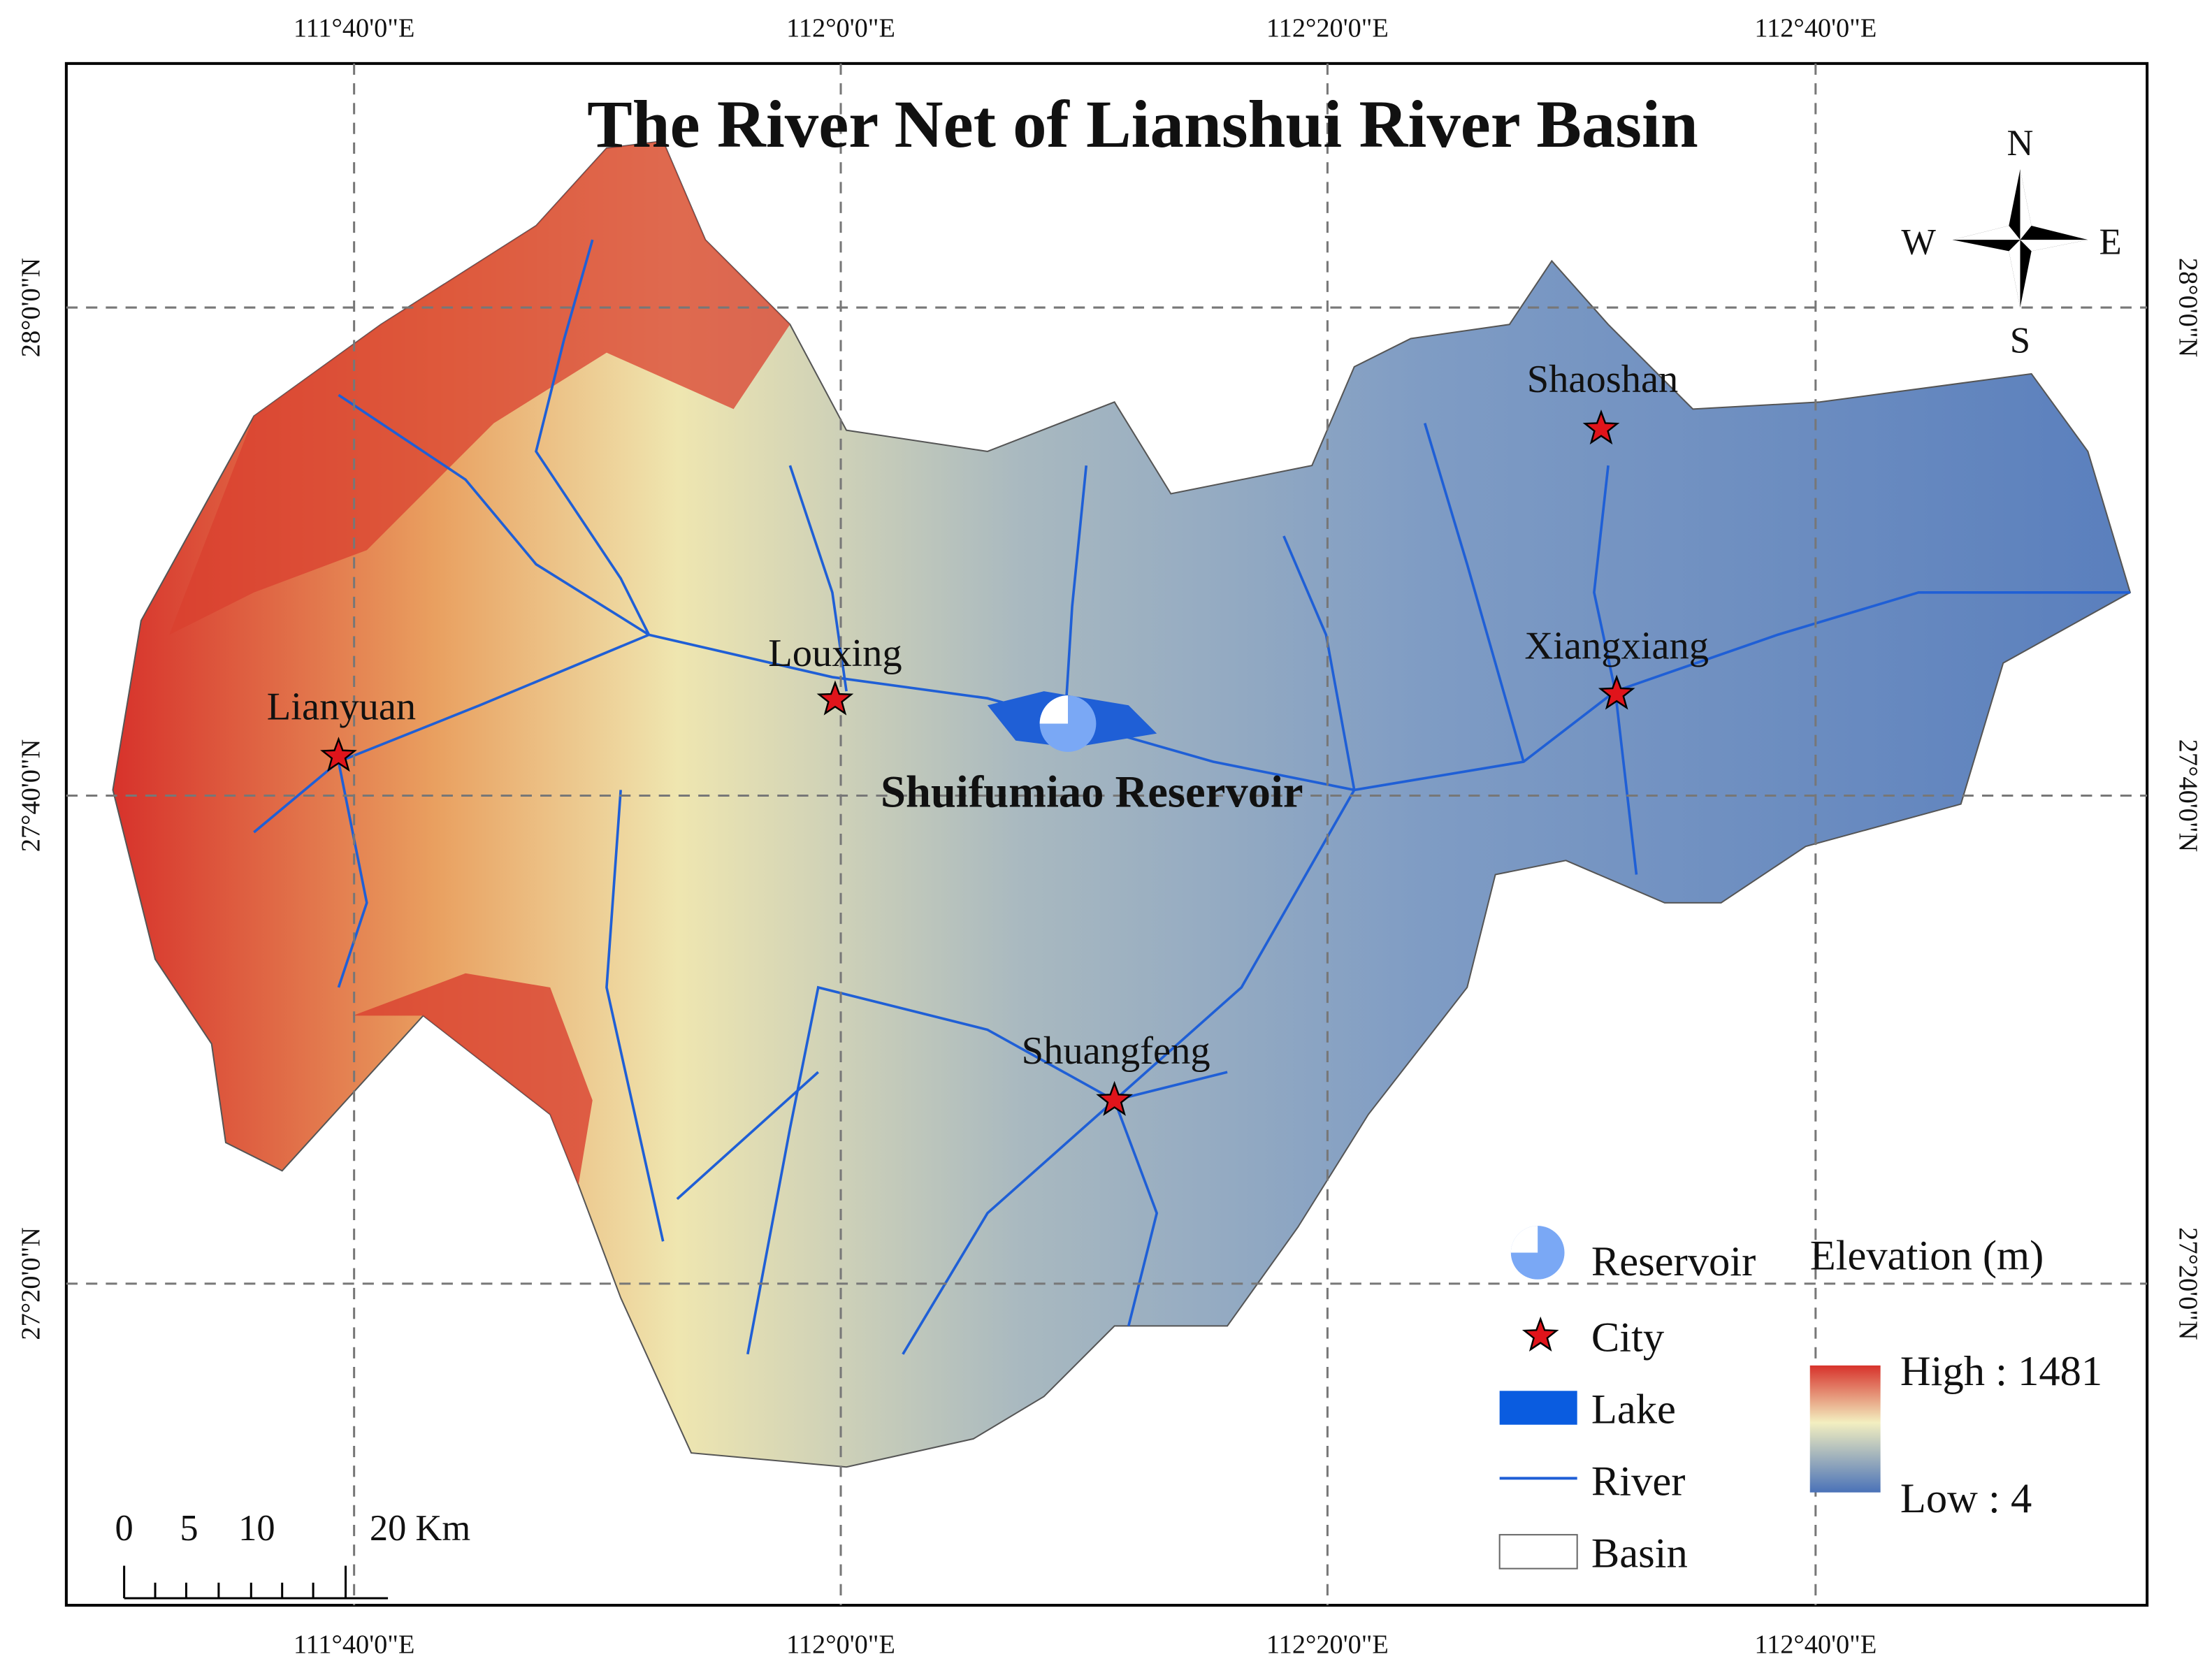 The height and width of the screenshot is (1673, 2212). I want to click on city-label: Louxing, so click(835, 653).